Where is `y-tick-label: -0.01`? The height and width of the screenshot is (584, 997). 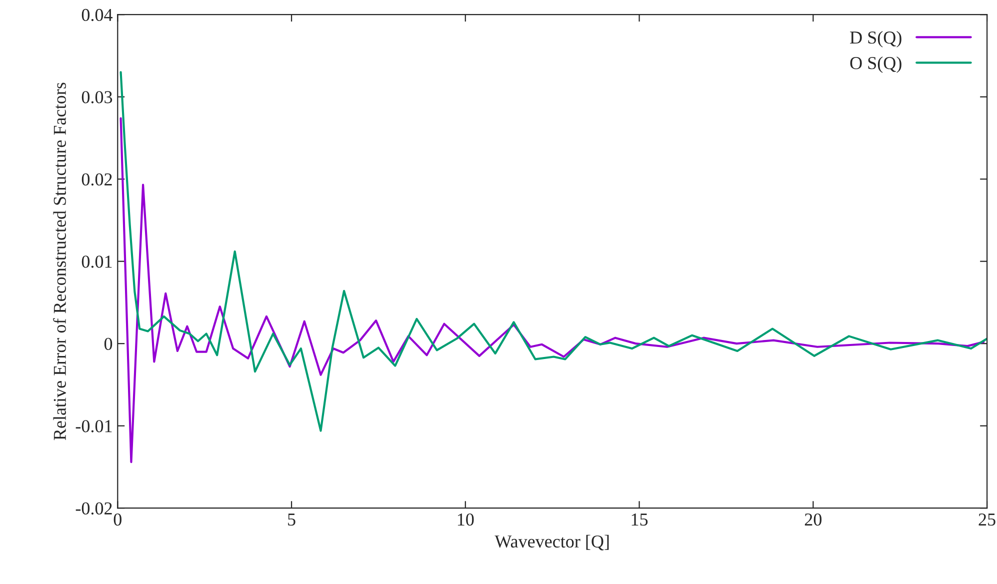
y-tick-label: -0.01 is located at coordinates (94, 426).